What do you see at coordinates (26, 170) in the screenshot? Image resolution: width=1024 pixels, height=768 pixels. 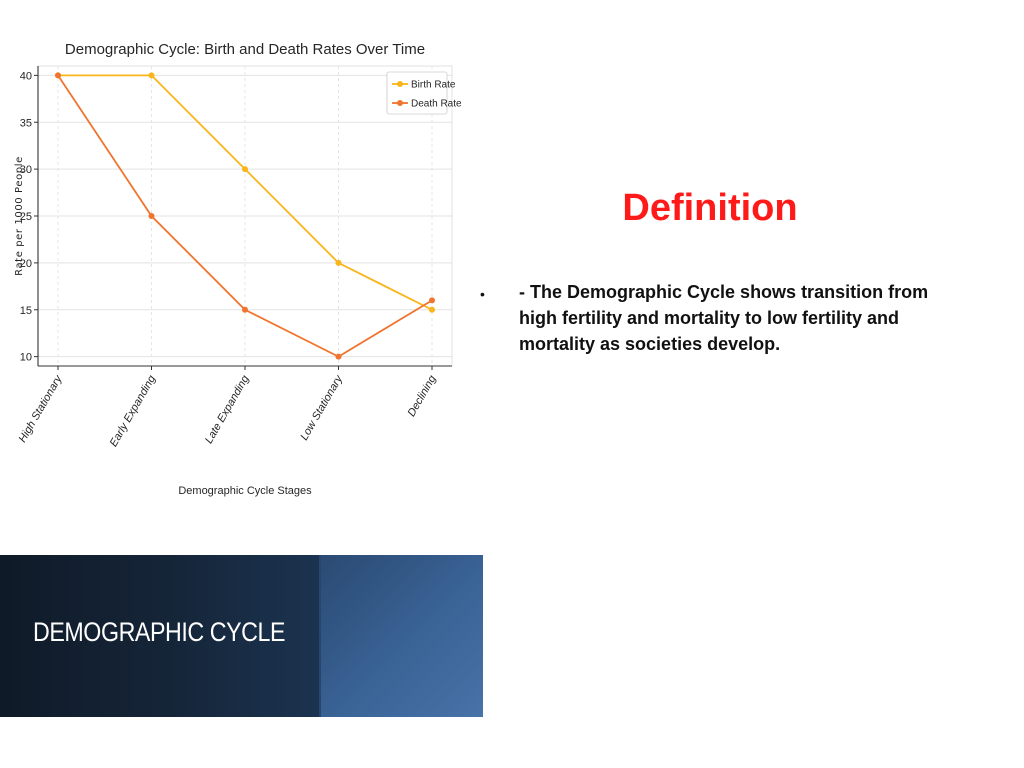 I see `y-tick-label: 30` at bounding box center [26, 170].